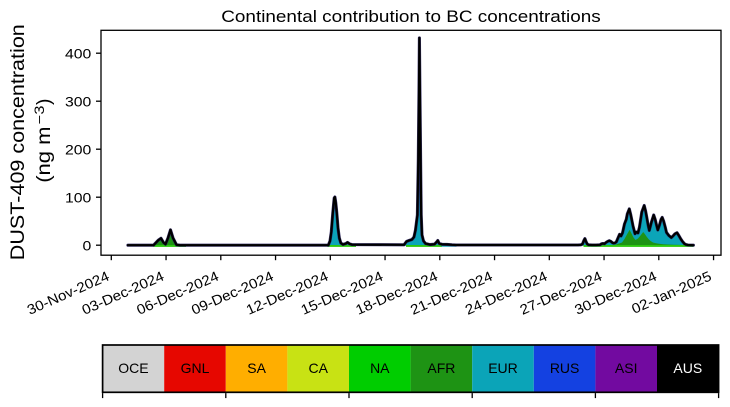  Describe the element at coordinates (133, 368) in the screenshot. I see `svg-text: OCE` at that location.